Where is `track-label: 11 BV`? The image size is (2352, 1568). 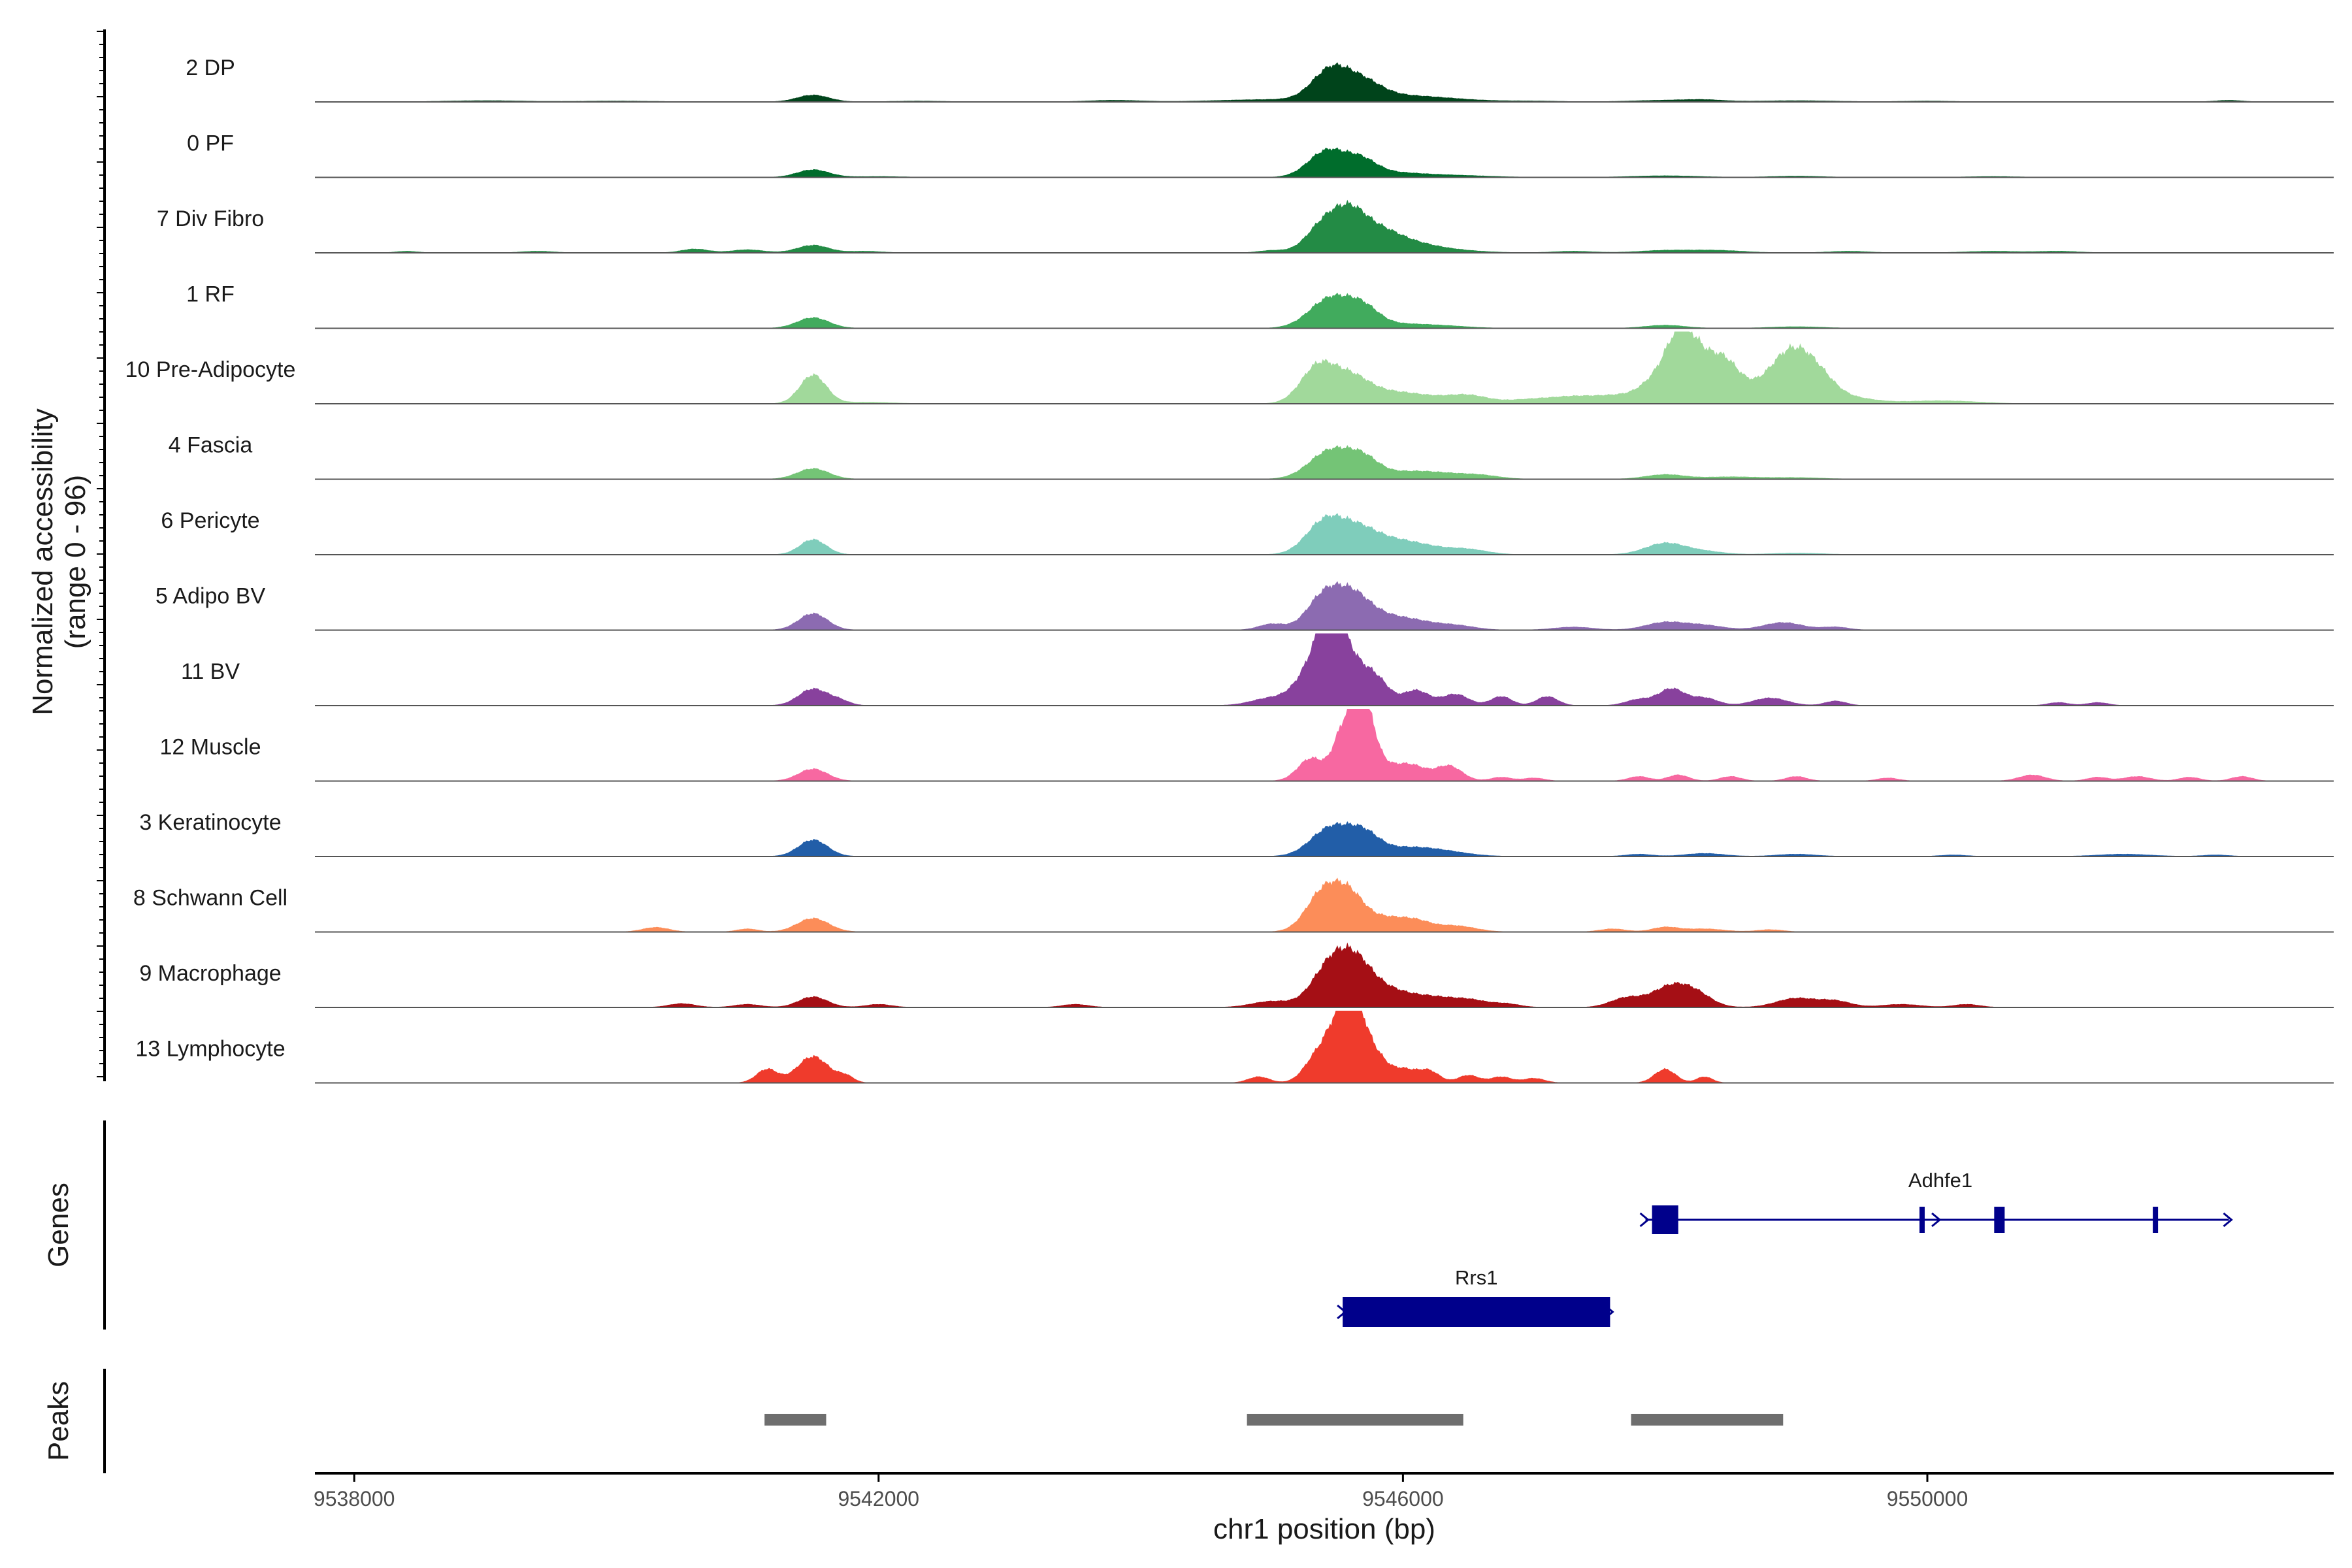 track-label: 11 BV is located at coordinates (210, 671).